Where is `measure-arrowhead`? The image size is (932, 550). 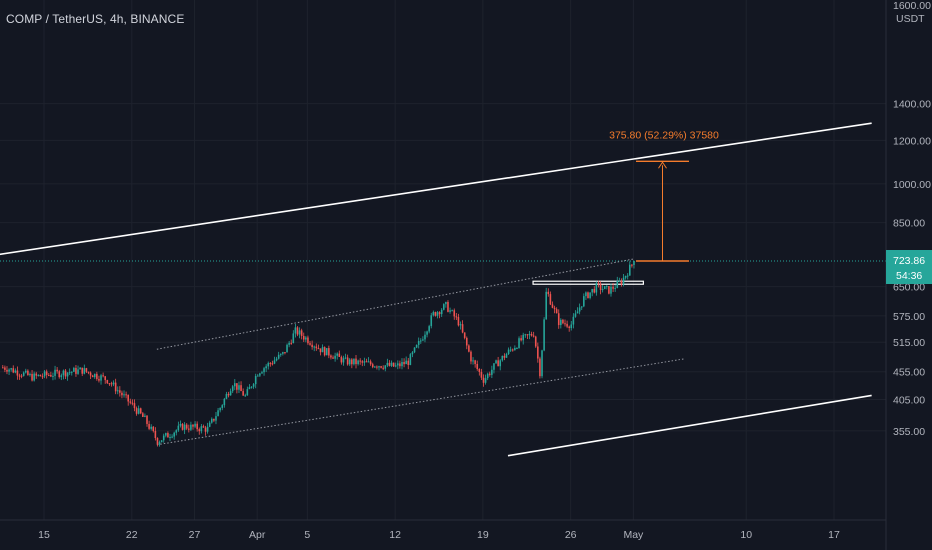
measure-arrowhead is located at coordinates (662, 165).